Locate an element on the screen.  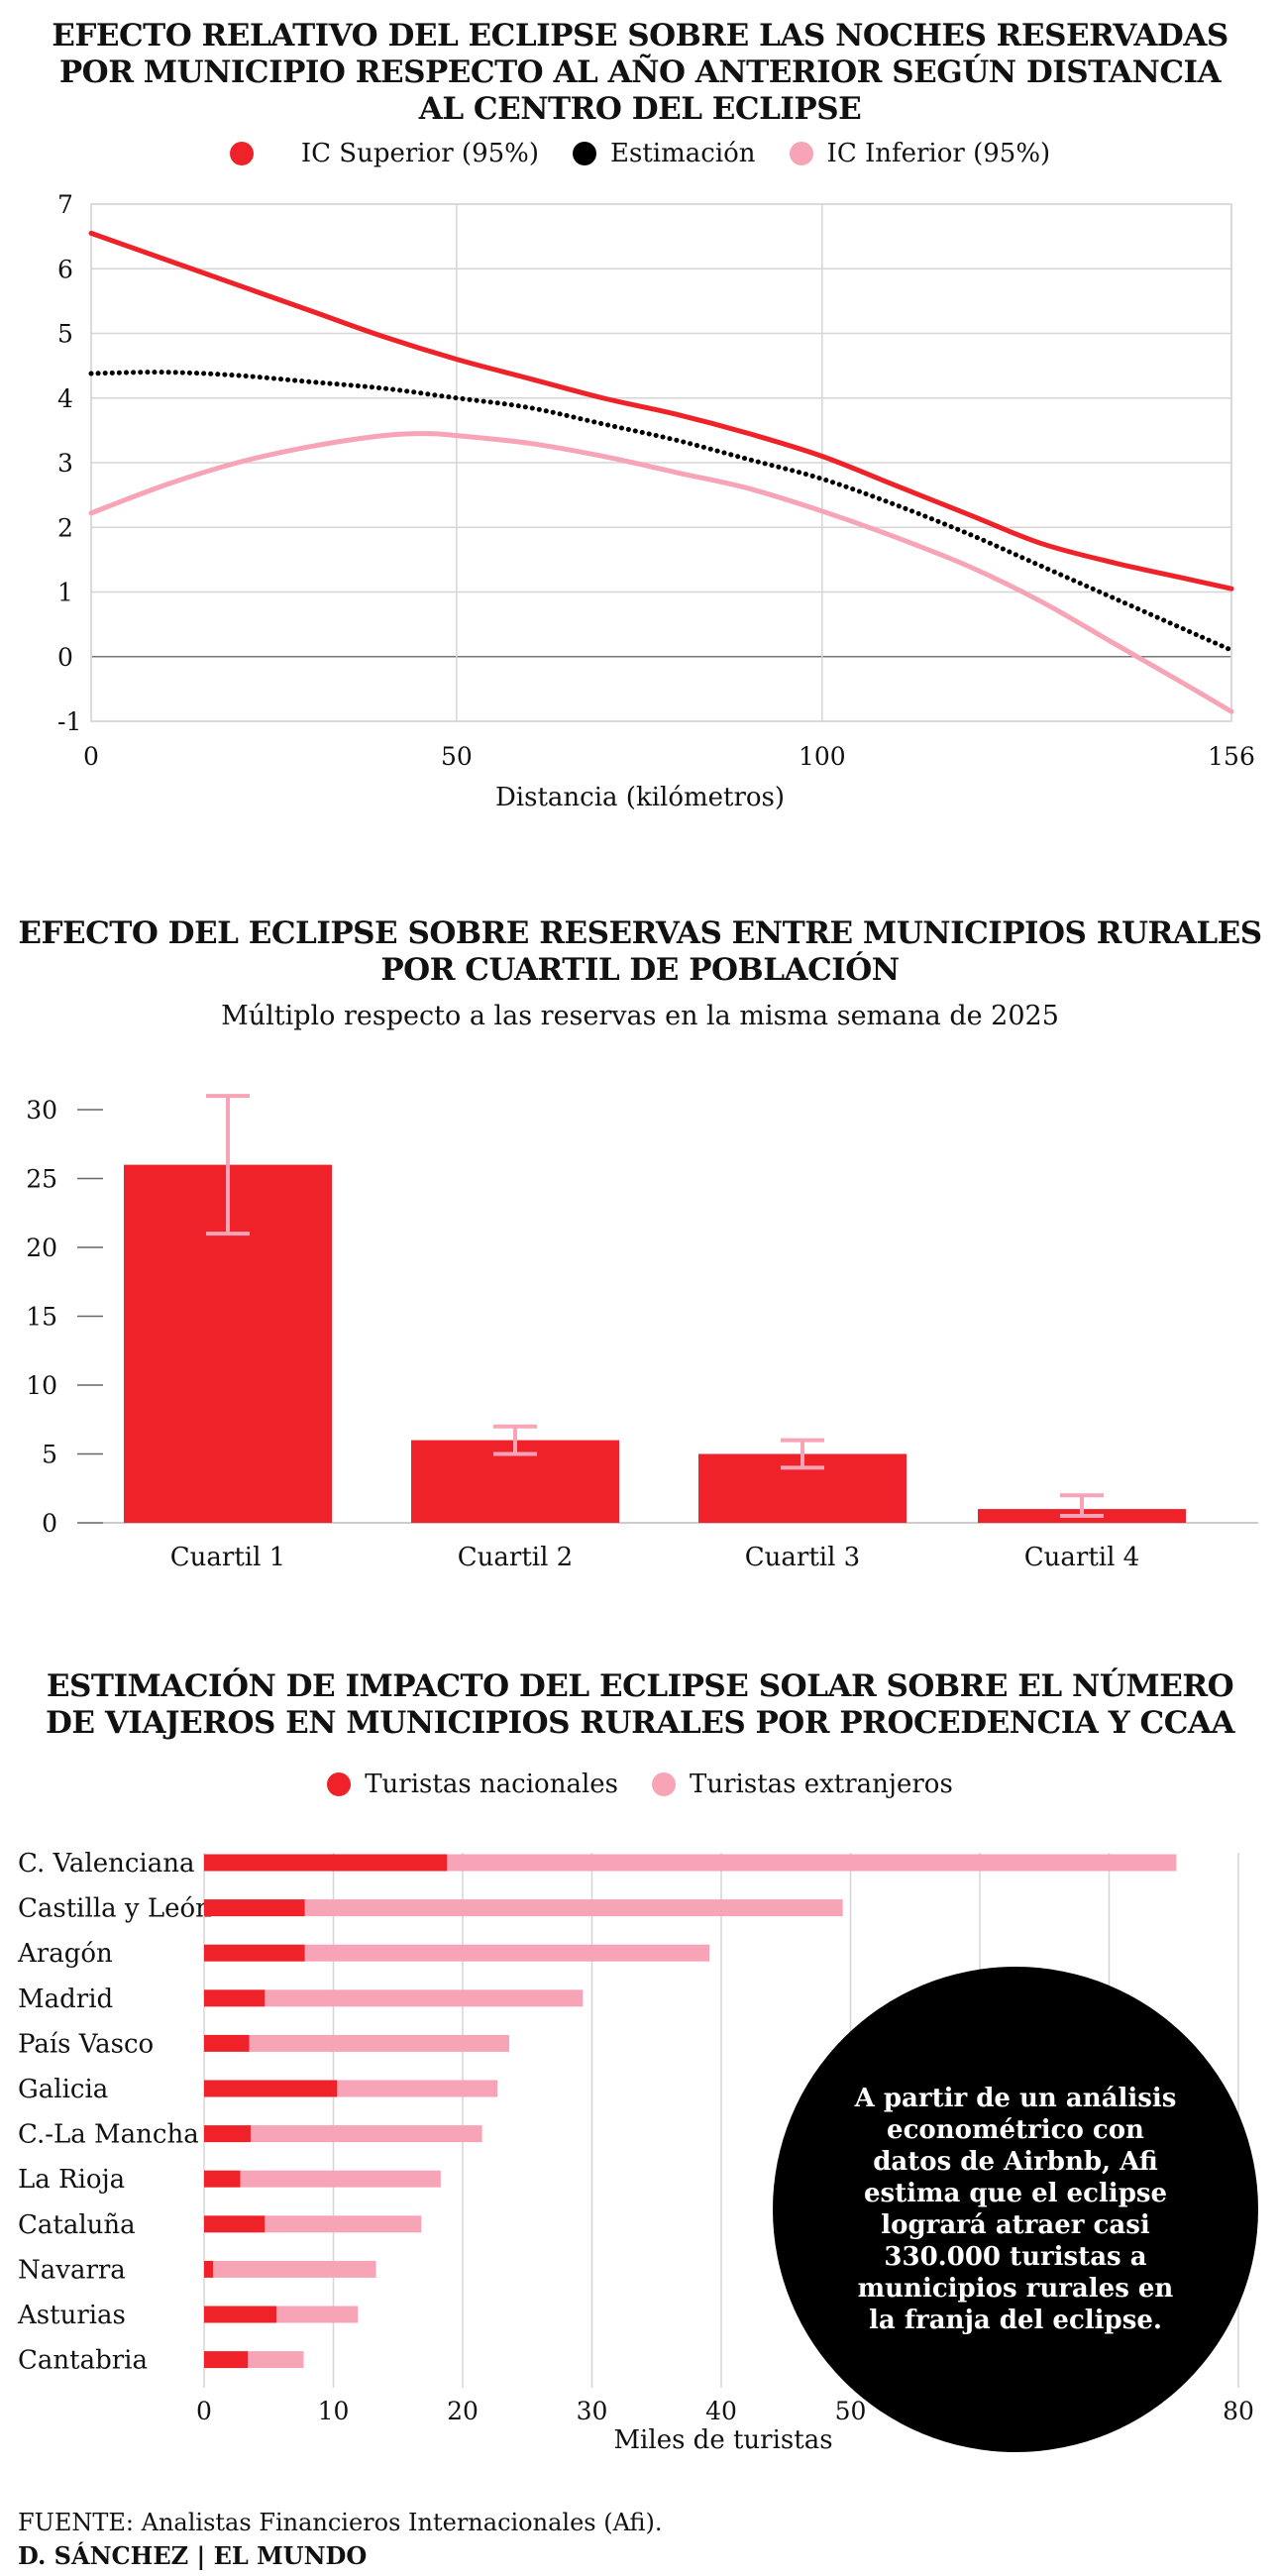
legend-item-ic-inferior: IC Inferior (95%) is located at coordinates (920, 153).